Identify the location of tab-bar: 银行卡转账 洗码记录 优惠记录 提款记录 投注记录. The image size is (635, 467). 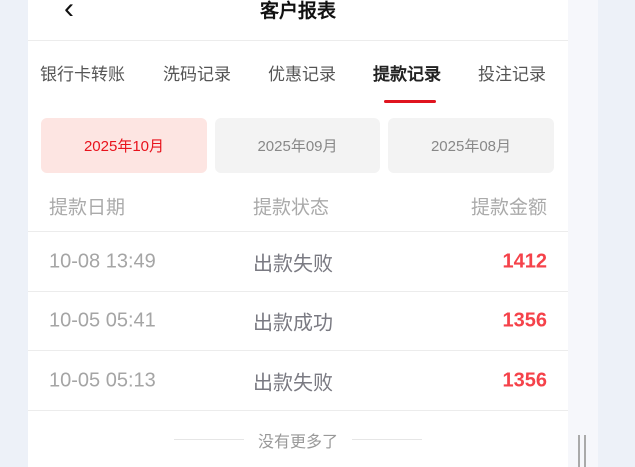
(298, 83).